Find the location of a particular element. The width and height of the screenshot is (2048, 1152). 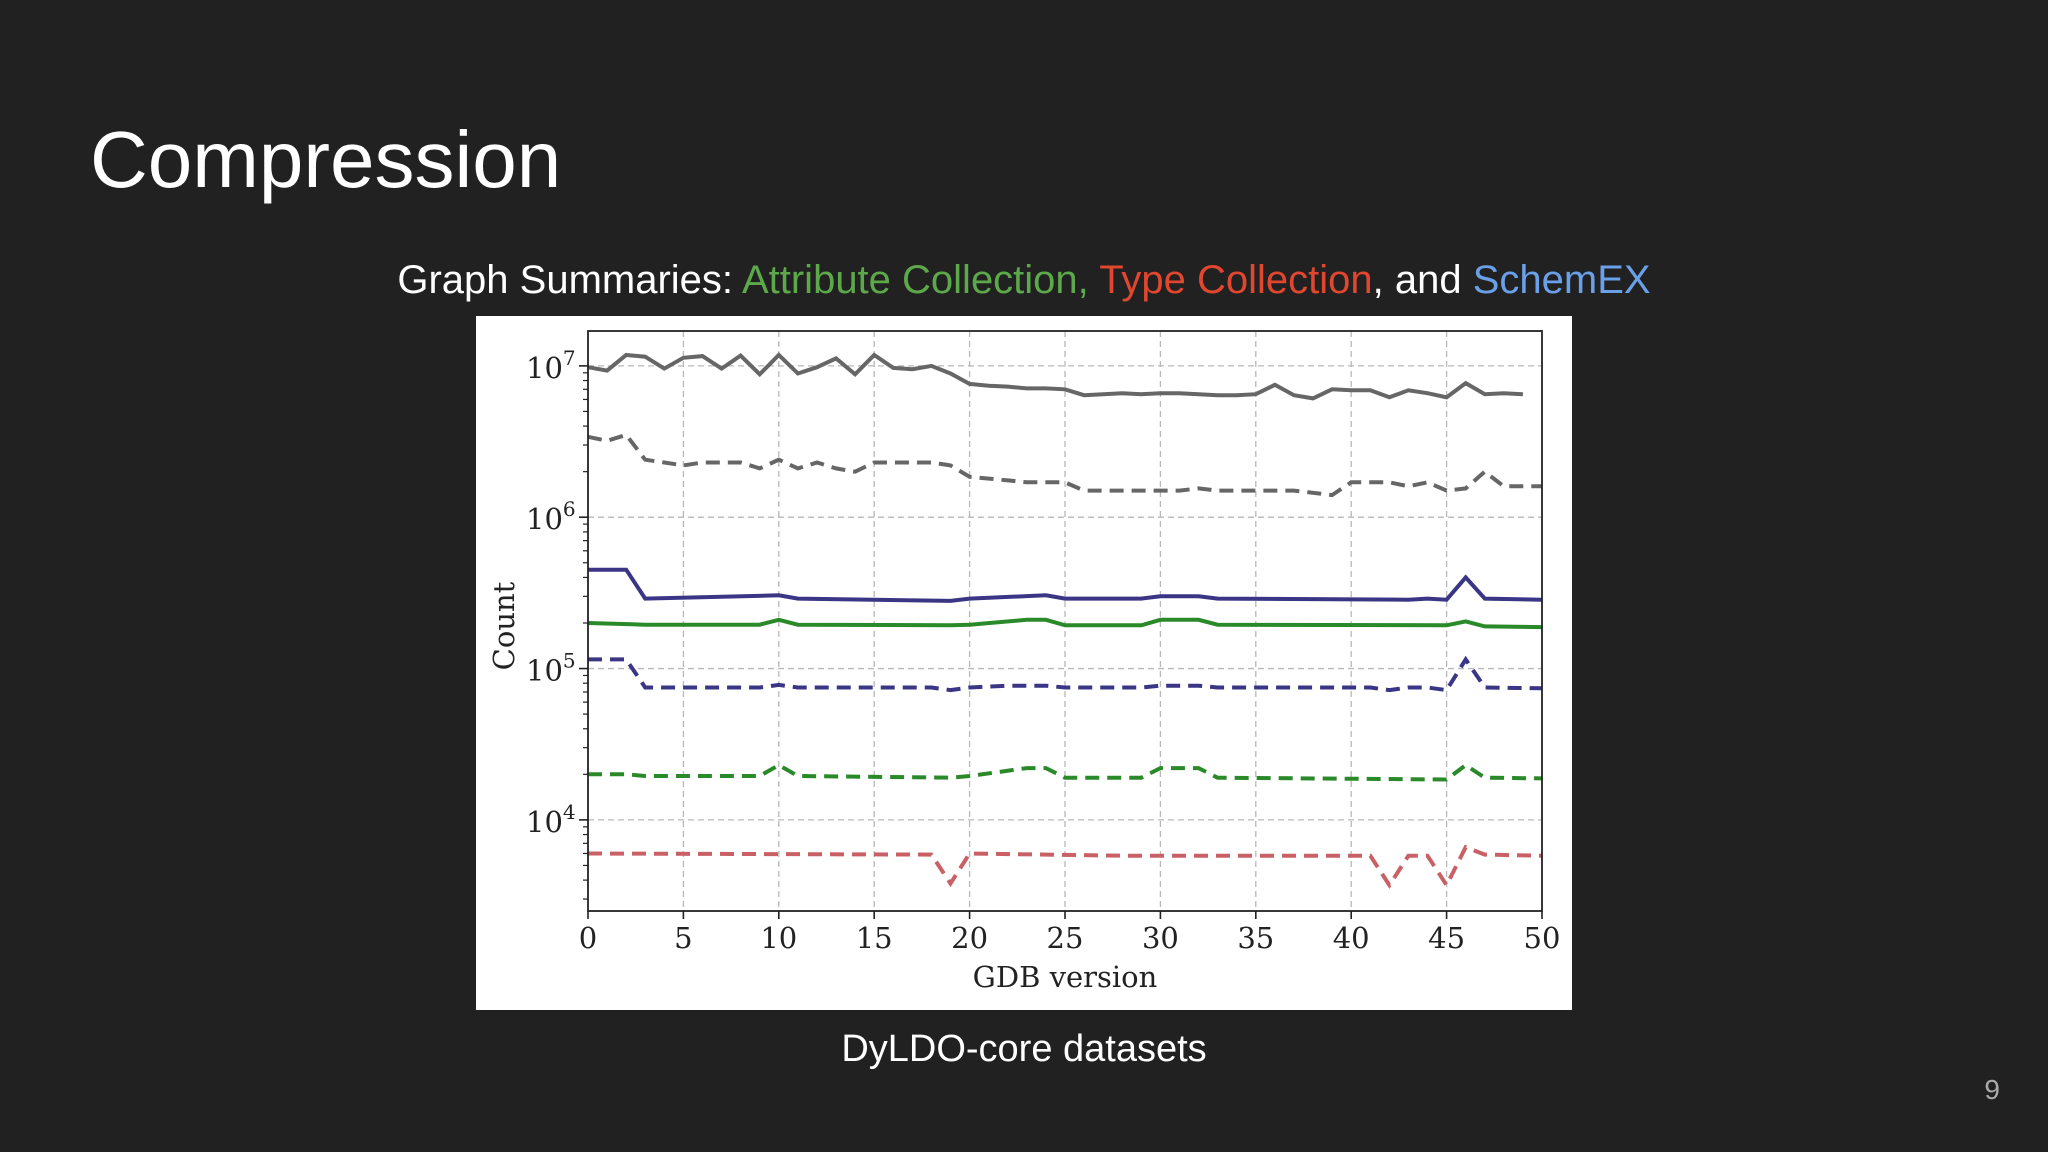

y-tick-label: 10⁶ is located at coordinates (551, 516).